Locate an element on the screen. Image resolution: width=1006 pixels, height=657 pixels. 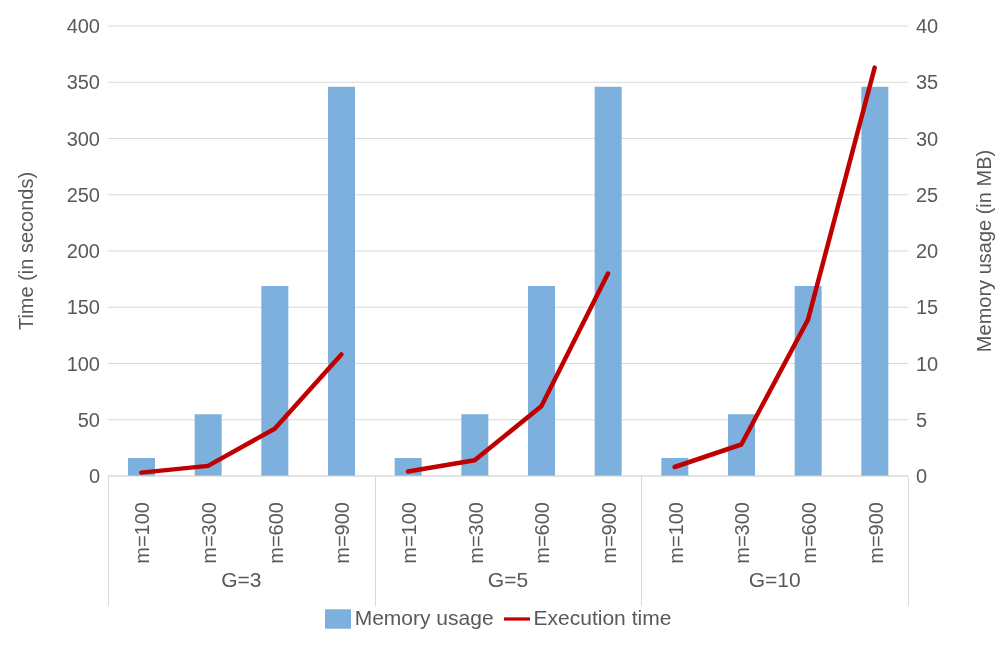
text: G=10 is located at coordinates (774, 580).